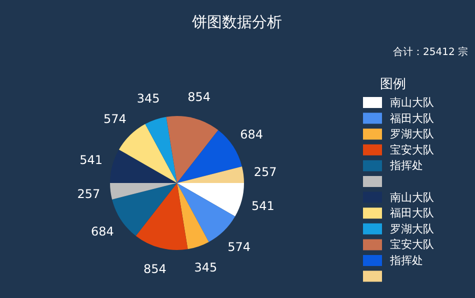  Describe the element at coordinates (393, 84) in the screenshot. I see `legend-title: 图例` at that location.